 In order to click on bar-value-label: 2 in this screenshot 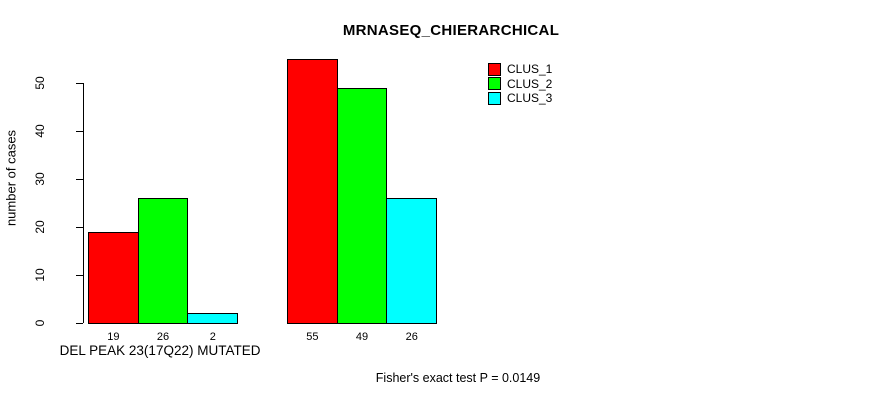, I will do `click(212, 337)`.